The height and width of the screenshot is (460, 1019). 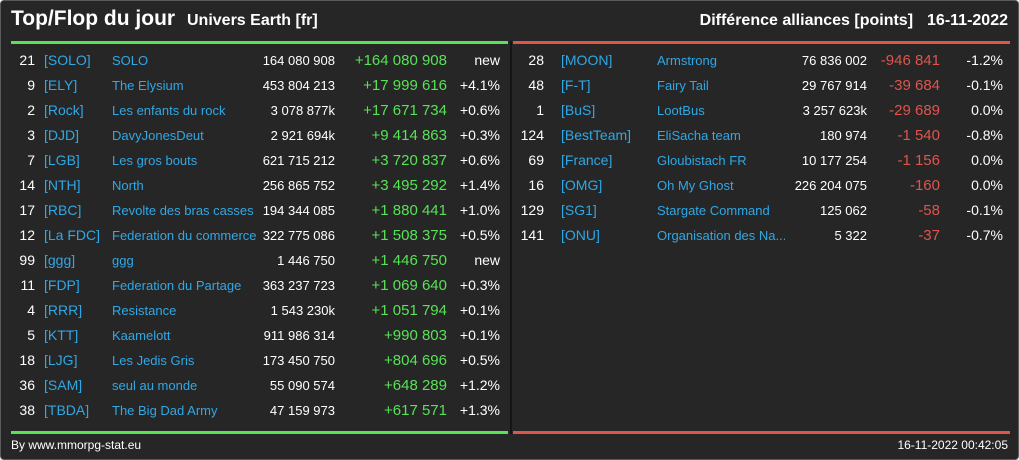 I want to click on alliance-tag-link: [BuS], so click(x=578, y=110).